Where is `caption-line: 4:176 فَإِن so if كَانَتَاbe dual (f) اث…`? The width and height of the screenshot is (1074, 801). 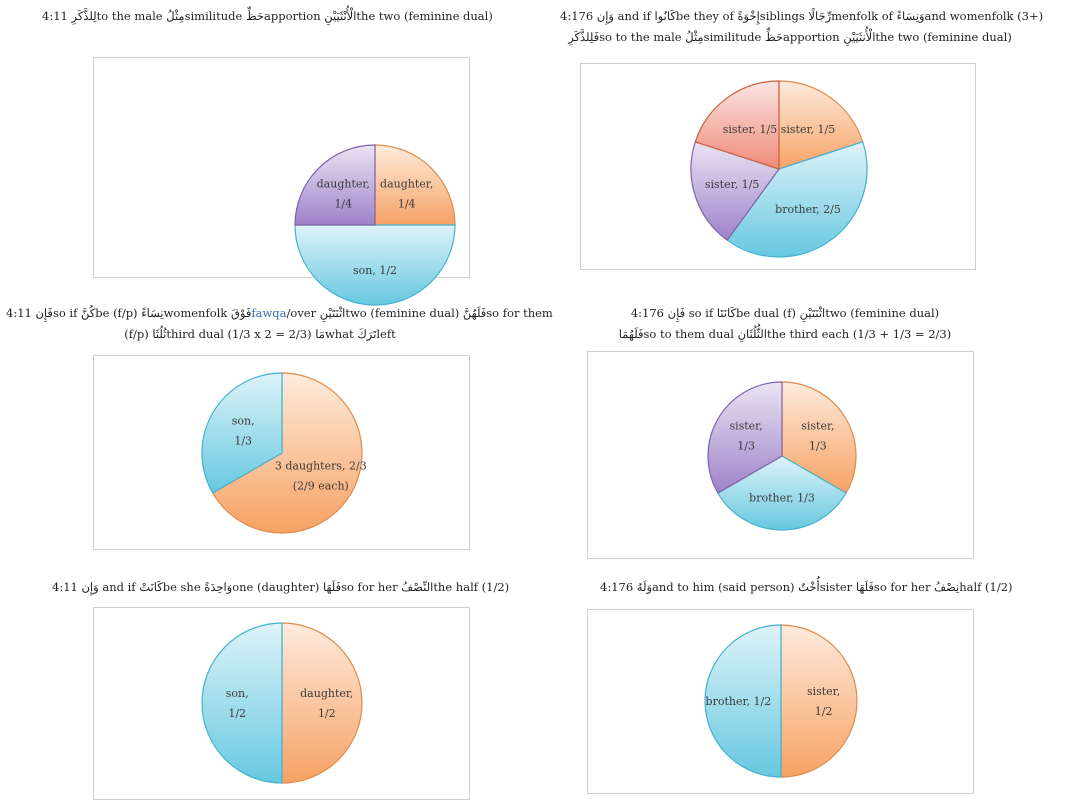 caption-line: 4:176 فَإِن so if كَانَتَاbe dual (f) اث… is located at coordinates (785, 313).